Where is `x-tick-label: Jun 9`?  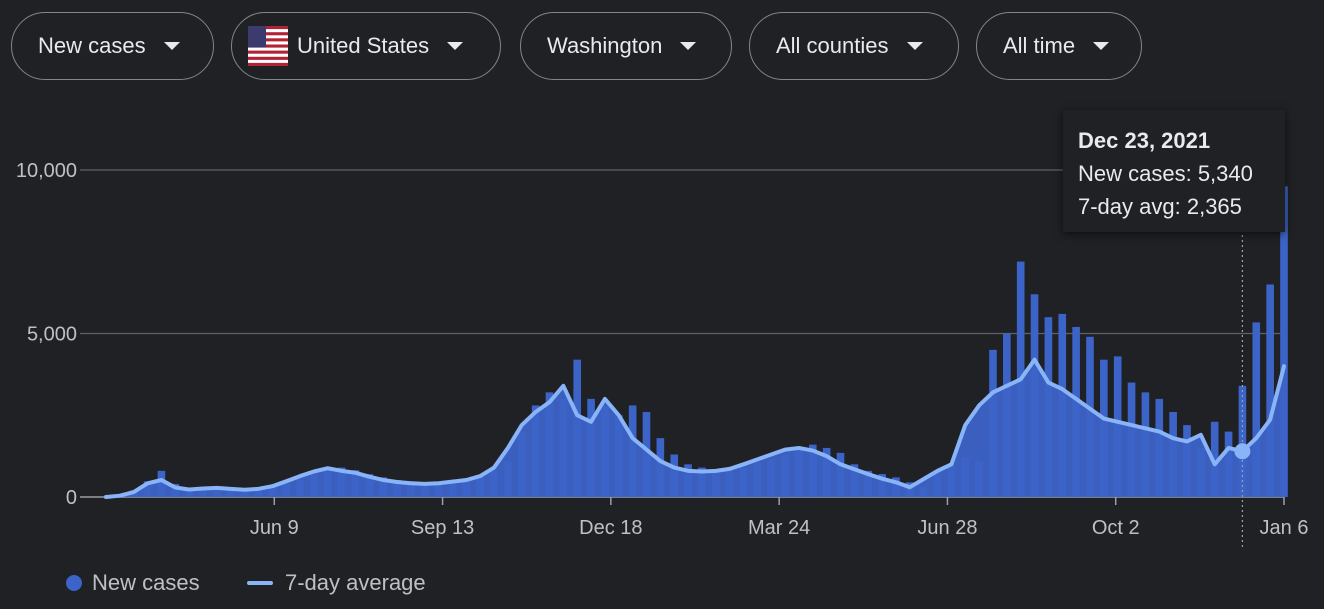 x-tick-label: Jun 9 is located at coordinates (274, 528).